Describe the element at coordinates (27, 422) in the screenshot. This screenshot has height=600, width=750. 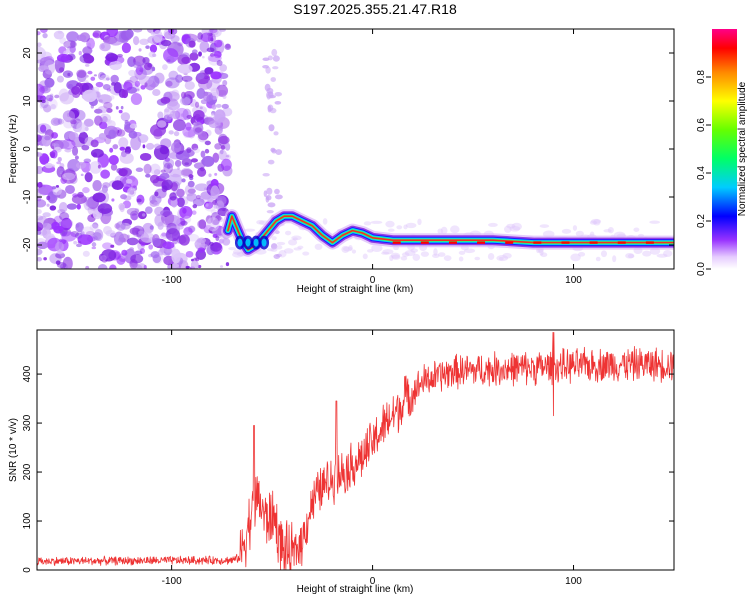
I see `snr-y-tick-label: 300` at that location.